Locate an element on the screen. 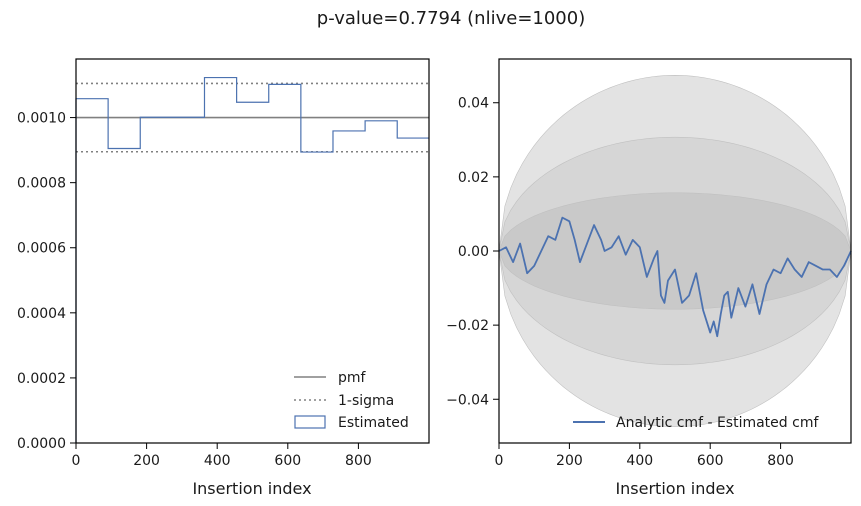 The image size is (861, 506). cmf-y-tick-label: −0.02 is located at coordinates (467, 326).